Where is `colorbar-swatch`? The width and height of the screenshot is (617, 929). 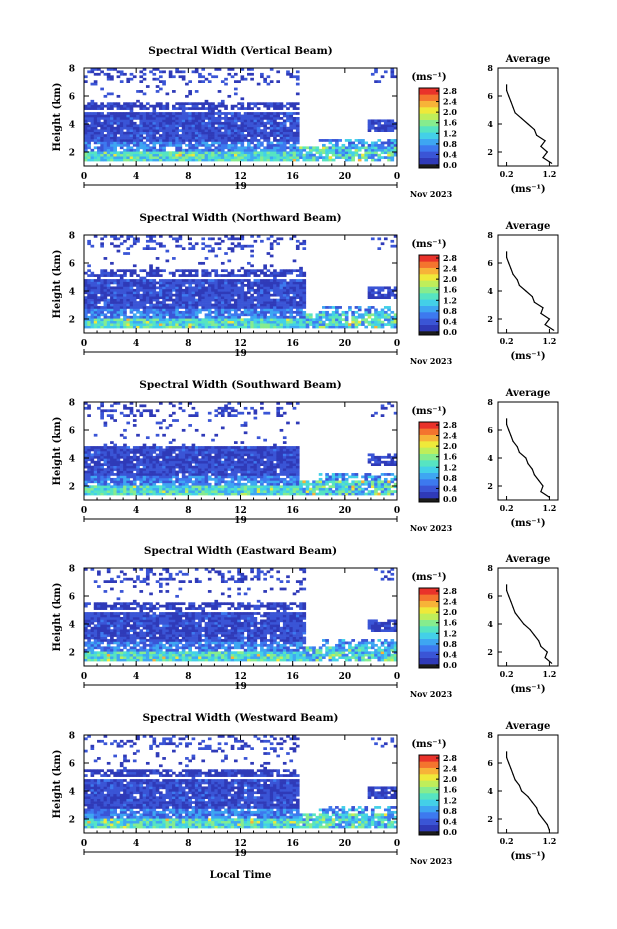
colorbar-swatch is located at coordinates (429, 135).